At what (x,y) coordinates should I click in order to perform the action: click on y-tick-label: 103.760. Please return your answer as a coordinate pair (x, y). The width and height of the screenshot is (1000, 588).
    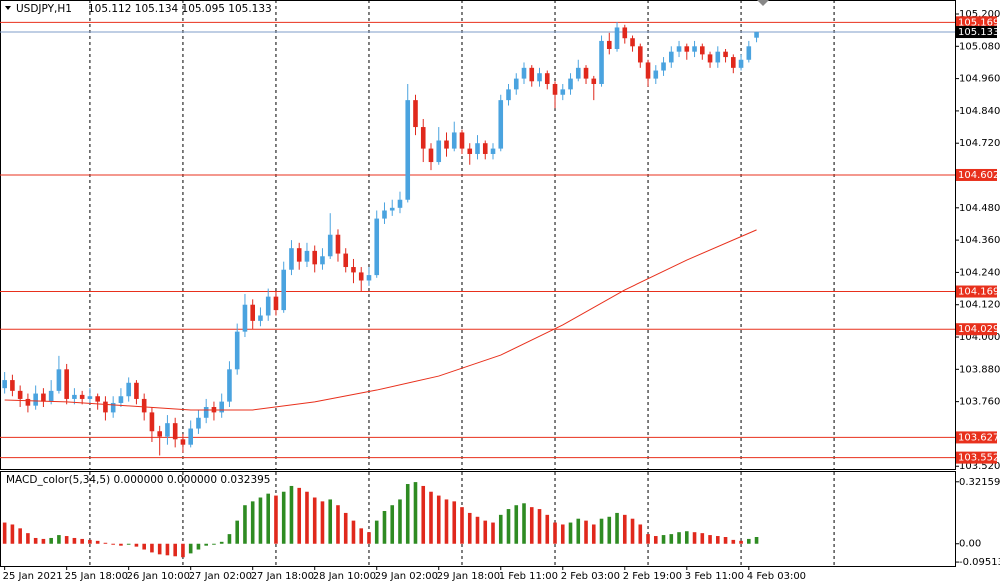
    Looking at the image, I should click on (979, 402).